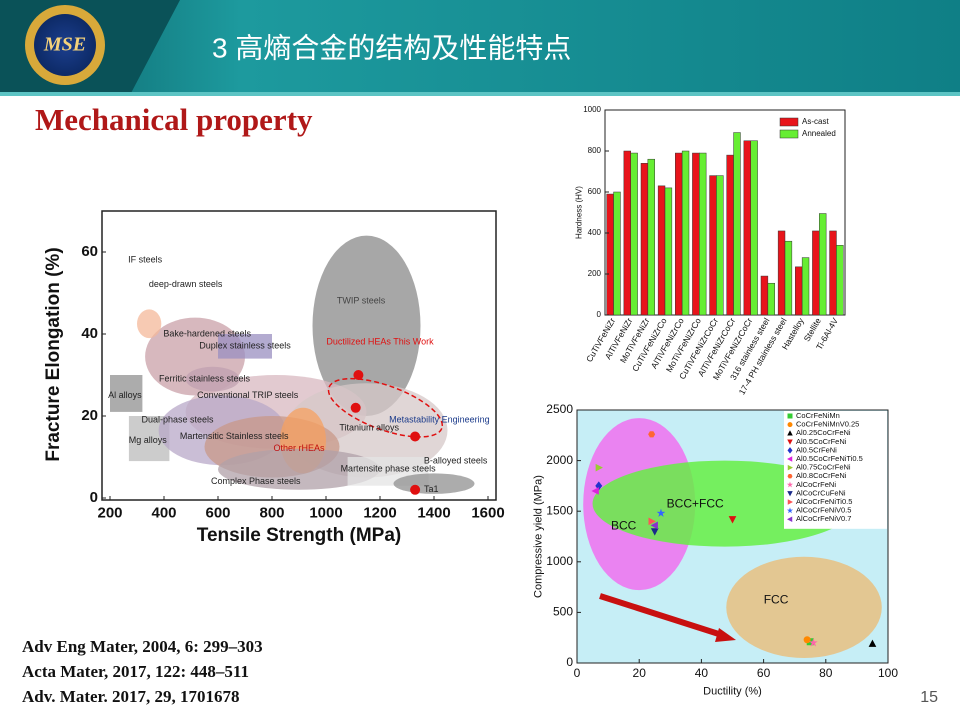  I want to click on legend-label: AlCoCrFeNiV0.7, so click(823, 518).